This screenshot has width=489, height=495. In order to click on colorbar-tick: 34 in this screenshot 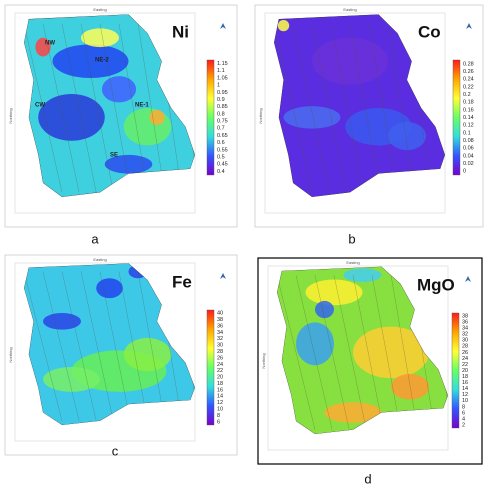, I will do `click(465, 329)`.